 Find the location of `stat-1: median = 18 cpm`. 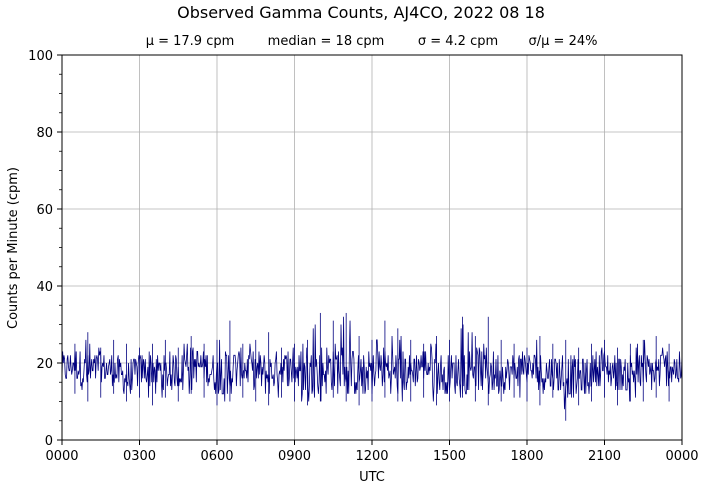

stat-1: median = 18 cpm is located at coordinates (326, 41).